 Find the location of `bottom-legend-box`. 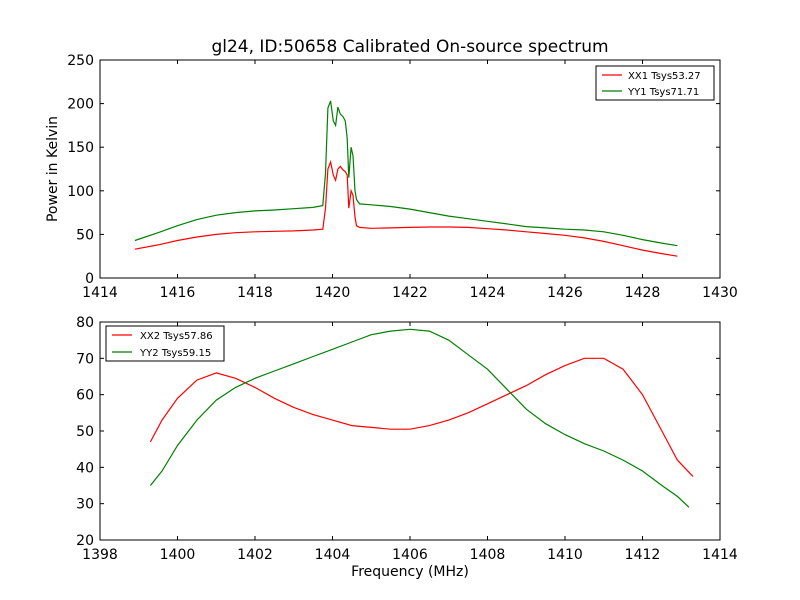

bottom-legend-box is located at coordinates (165, 343).